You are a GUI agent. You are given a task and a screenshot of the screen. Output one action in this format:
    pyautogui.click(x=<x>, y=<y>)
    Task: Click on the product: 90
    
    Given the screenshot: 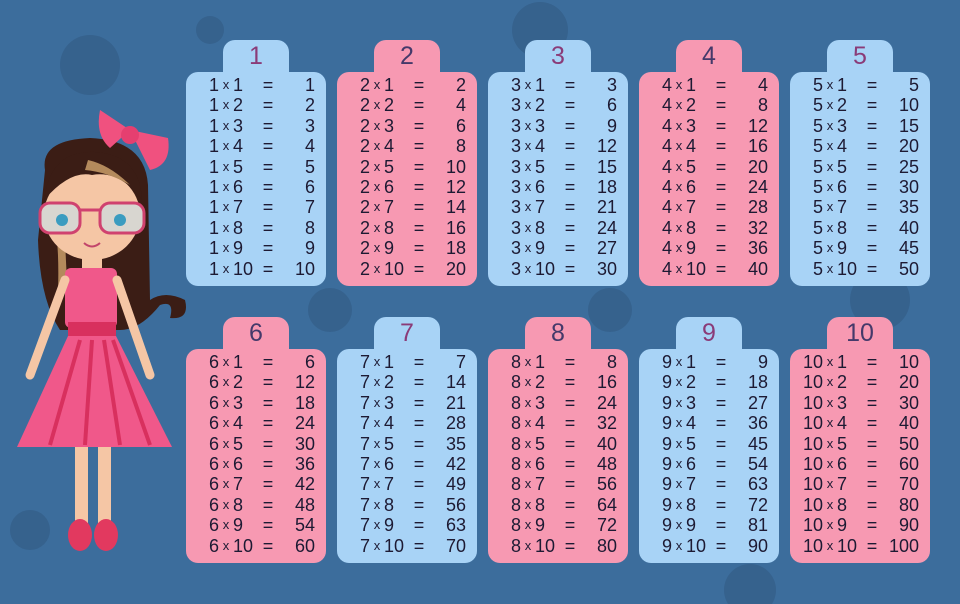 What is the action you would take?
    pyautogui.click(x=908, y=525)
    